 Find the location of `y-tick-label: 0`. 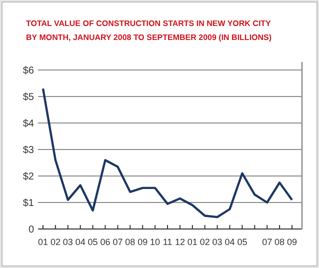

y-tick-label: 0 is located at coordinates (31, 230).